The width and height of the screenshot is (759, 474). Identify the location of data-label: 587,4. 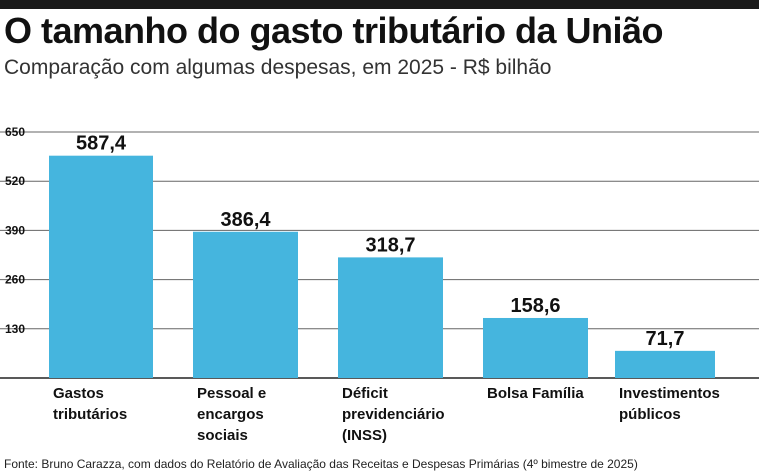
(101, 144).